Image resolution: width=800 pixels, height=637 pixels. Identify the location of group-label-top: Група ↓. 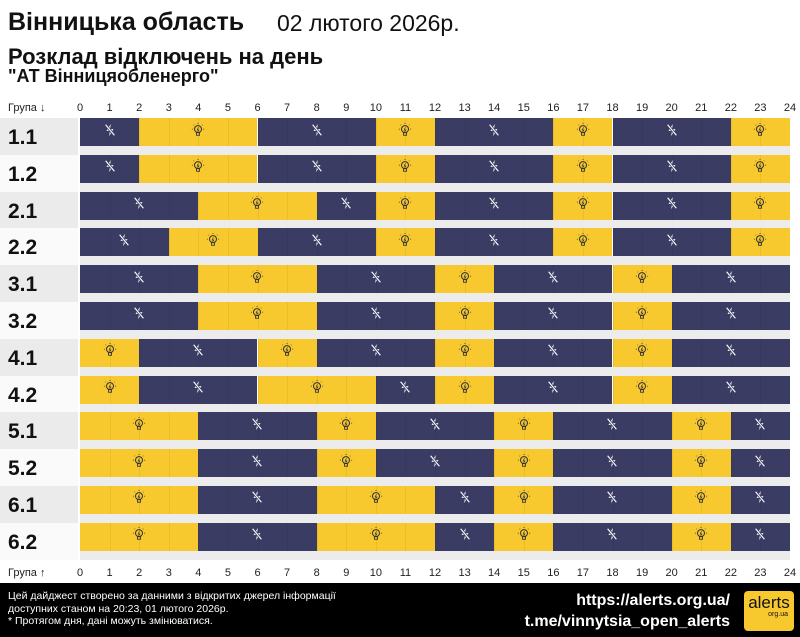
(27, 108).